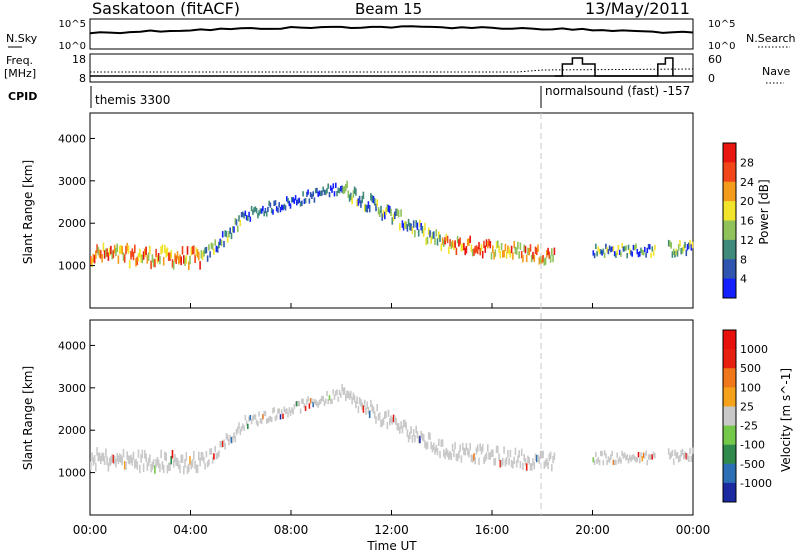 The height and width of the screenshot is (554, 800). What do you see at coordinates (764, 211) in the screenshot?
I see `power-colorbar-label: Power [dB]` at bounding box center [764, 211].